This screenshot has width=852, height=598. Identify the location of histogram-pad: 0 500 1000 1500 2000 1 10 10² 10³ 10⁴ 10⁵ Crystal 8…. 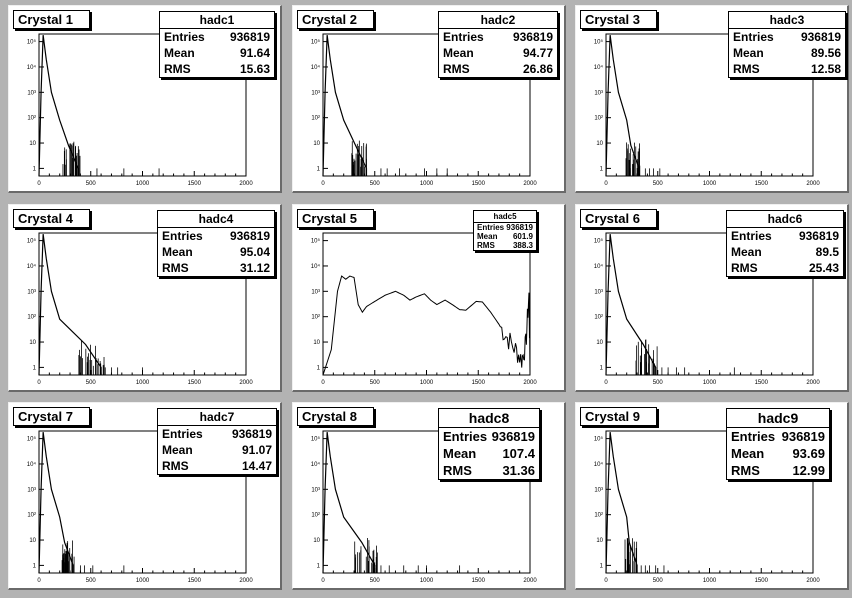
(429, 496).